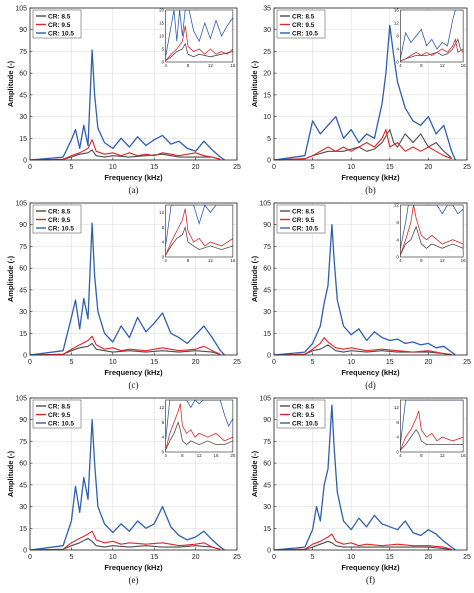 The height and width of the screenshot is (593, 474). Describe the element at coordinates (274, 557) in the screenshot. I see `x-tick-label: 0` at that location.